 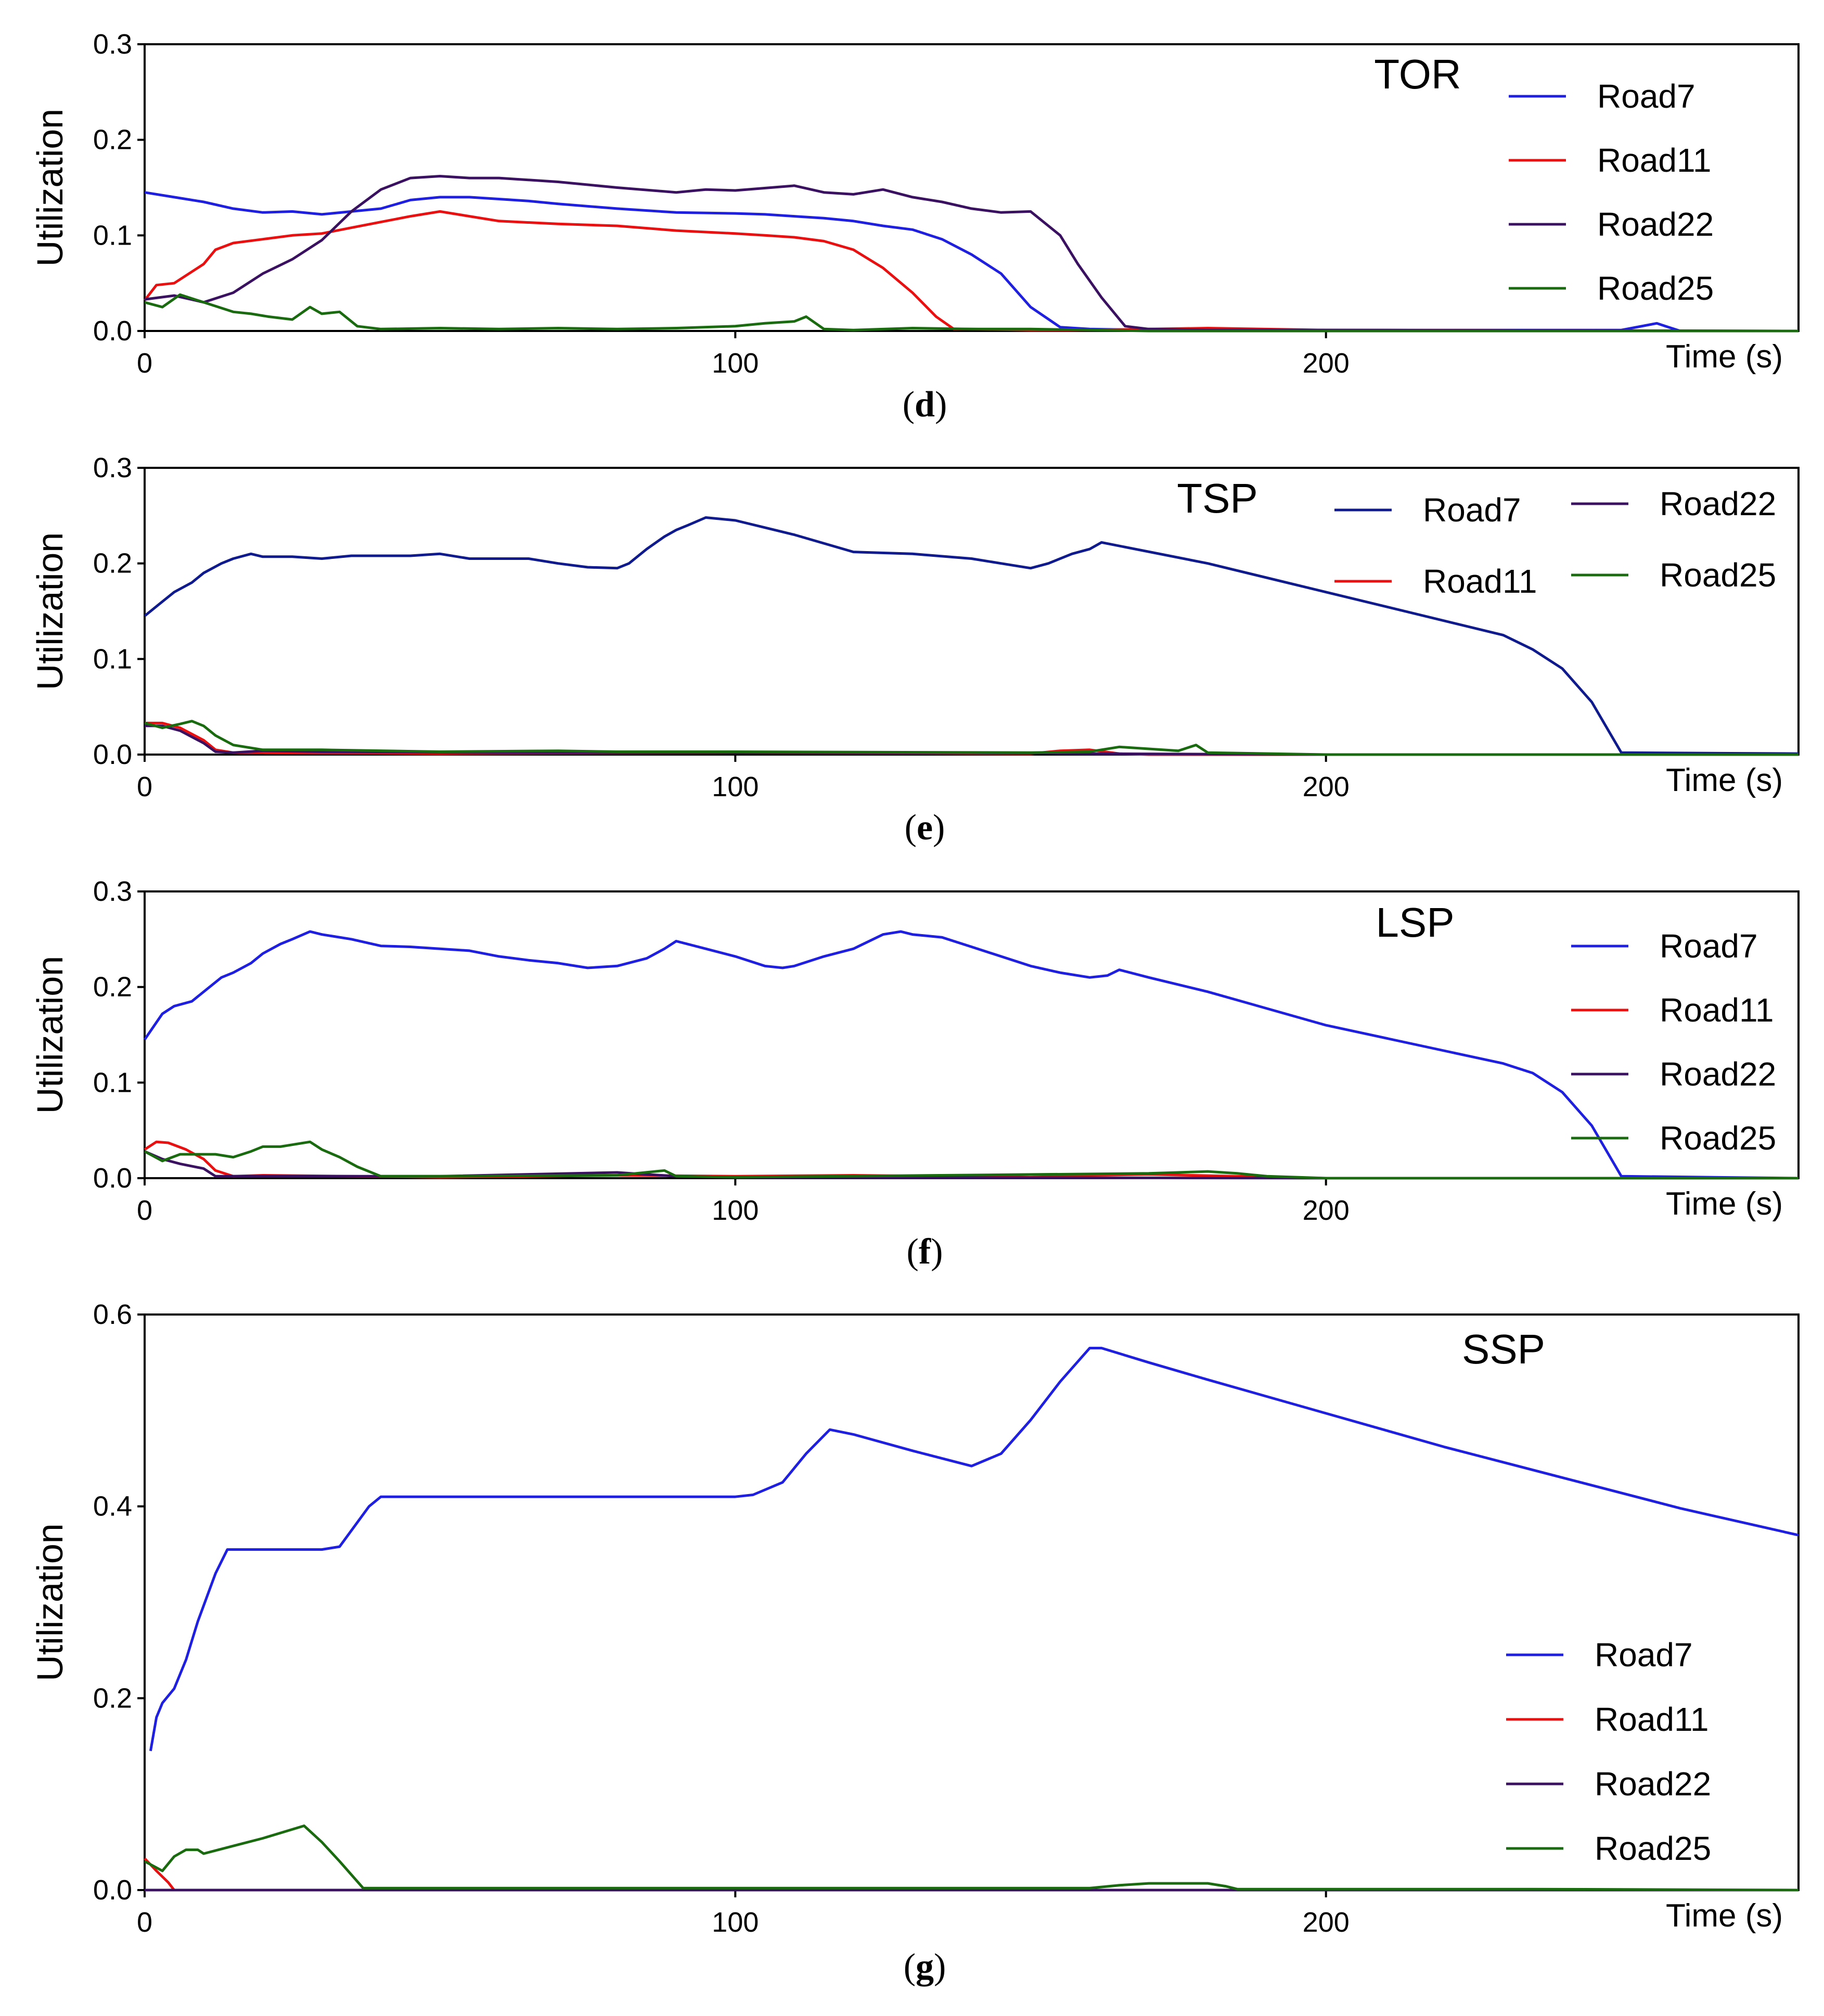 I want to click on panel-caption: (g), so click(x=925, y=1967).